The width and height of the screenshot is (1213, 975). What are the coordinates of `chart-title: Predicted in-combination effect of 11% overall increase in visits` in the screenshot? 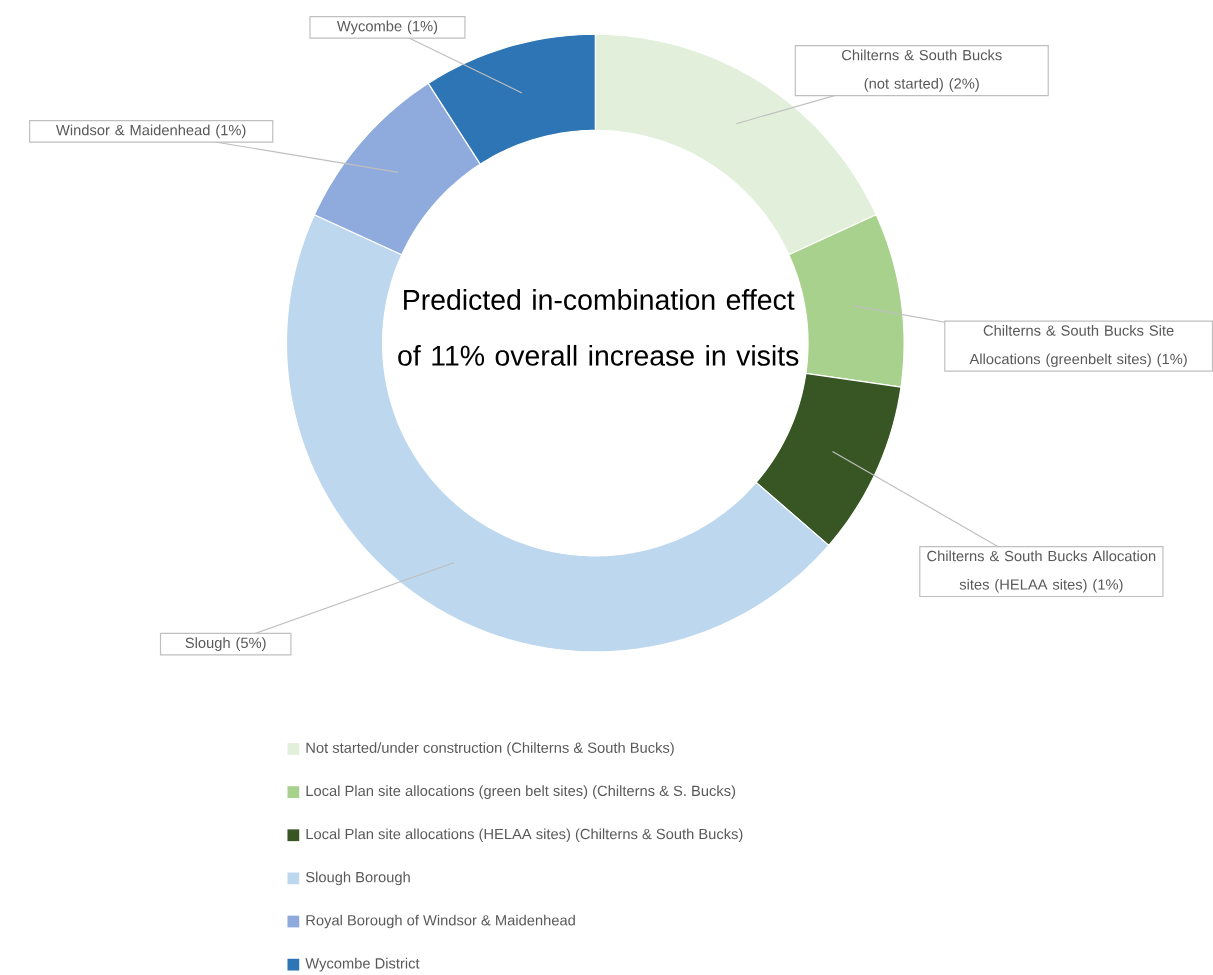 It's located at (598, 327).